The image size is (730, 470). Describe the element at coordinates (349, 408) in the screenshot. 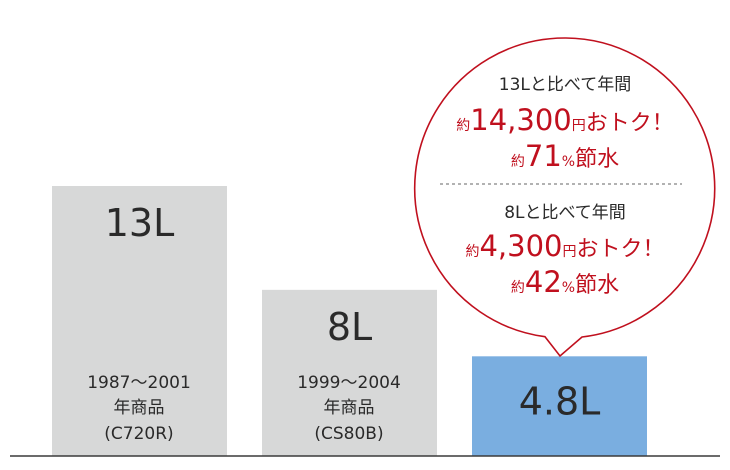

I see `bar-8l-product-label: 年商品` at that location.